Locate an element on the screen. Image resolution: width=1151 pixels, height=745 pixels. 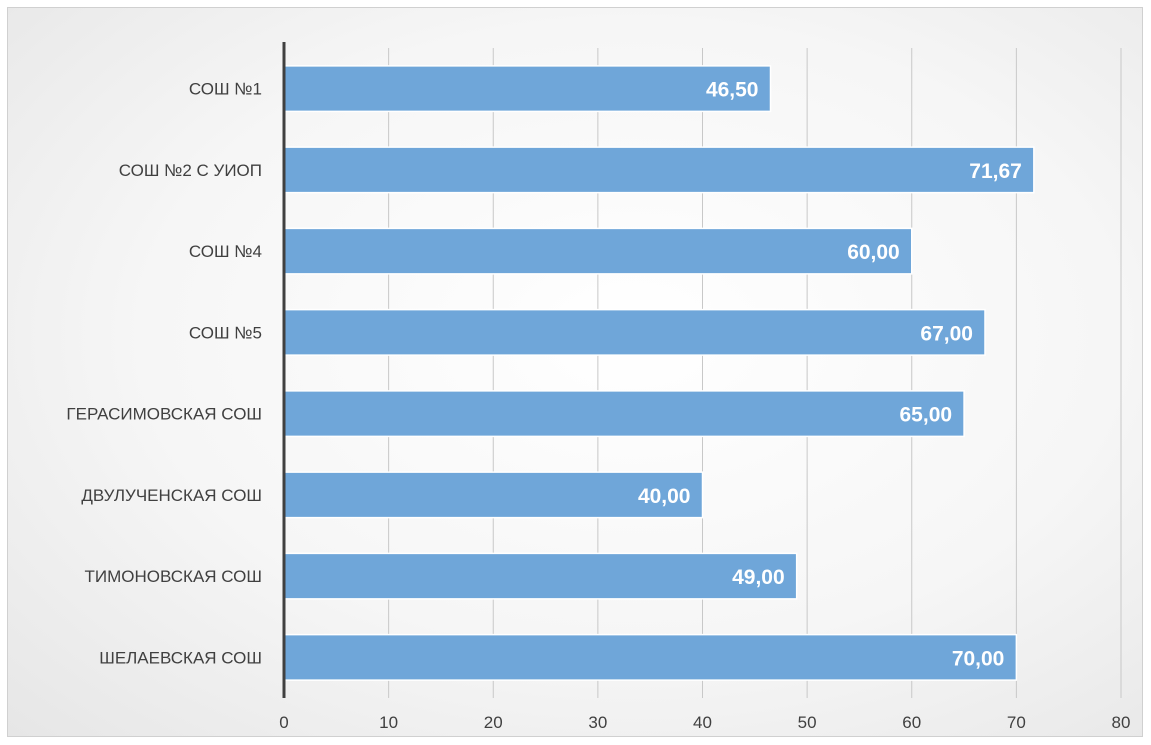
data-label-2: 71,67 is located at coordinates (995, 171).